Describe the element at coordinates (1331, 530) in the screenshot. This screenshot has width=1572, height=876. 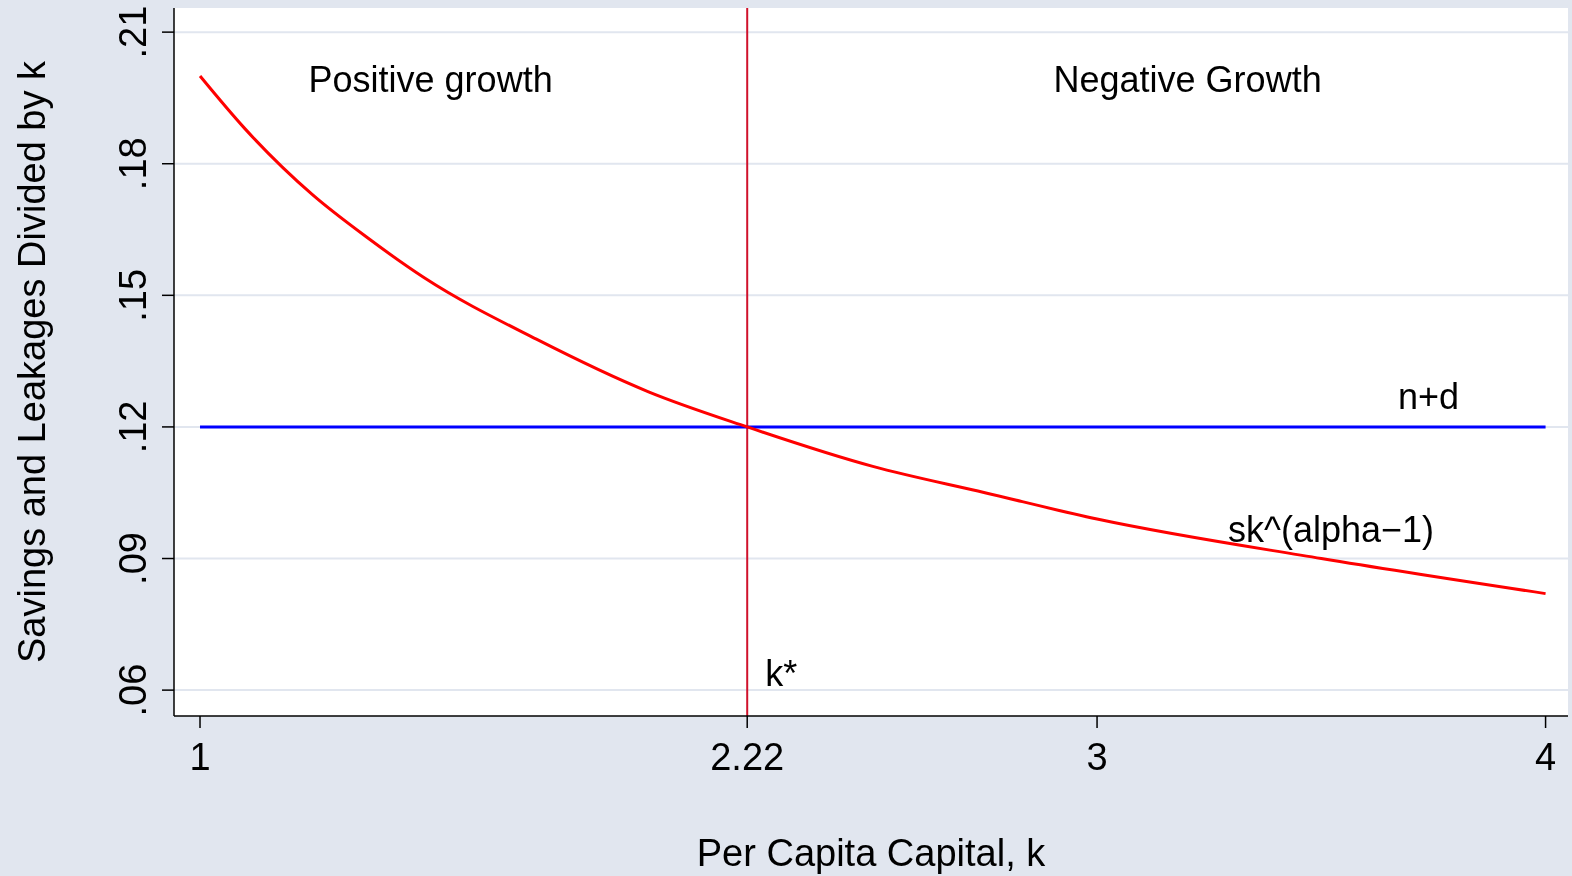
I see `series-label: sk^(alpha−1)` at that location.